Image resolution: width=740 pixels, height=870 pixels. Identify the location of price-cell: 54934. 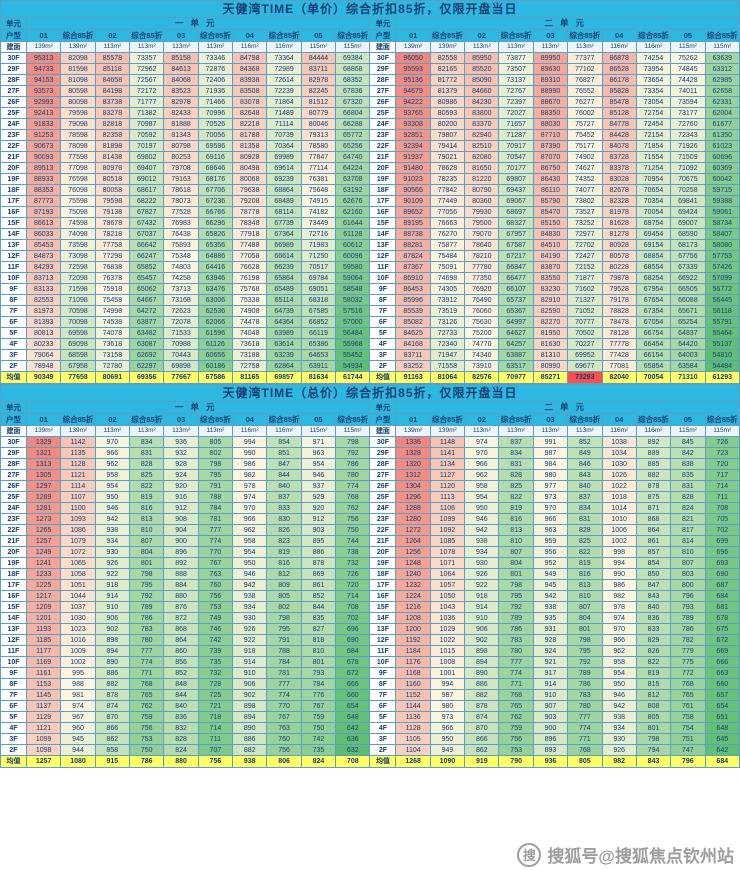
(353, 366).